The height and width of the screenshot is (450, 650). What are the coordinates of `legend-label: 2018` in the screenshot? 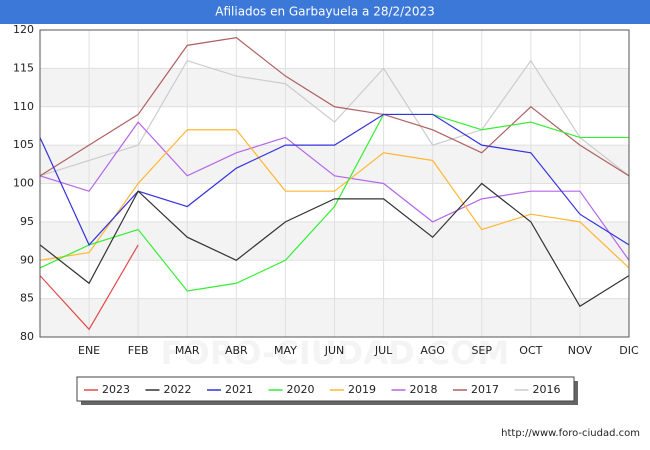 It's located at (424, 389).